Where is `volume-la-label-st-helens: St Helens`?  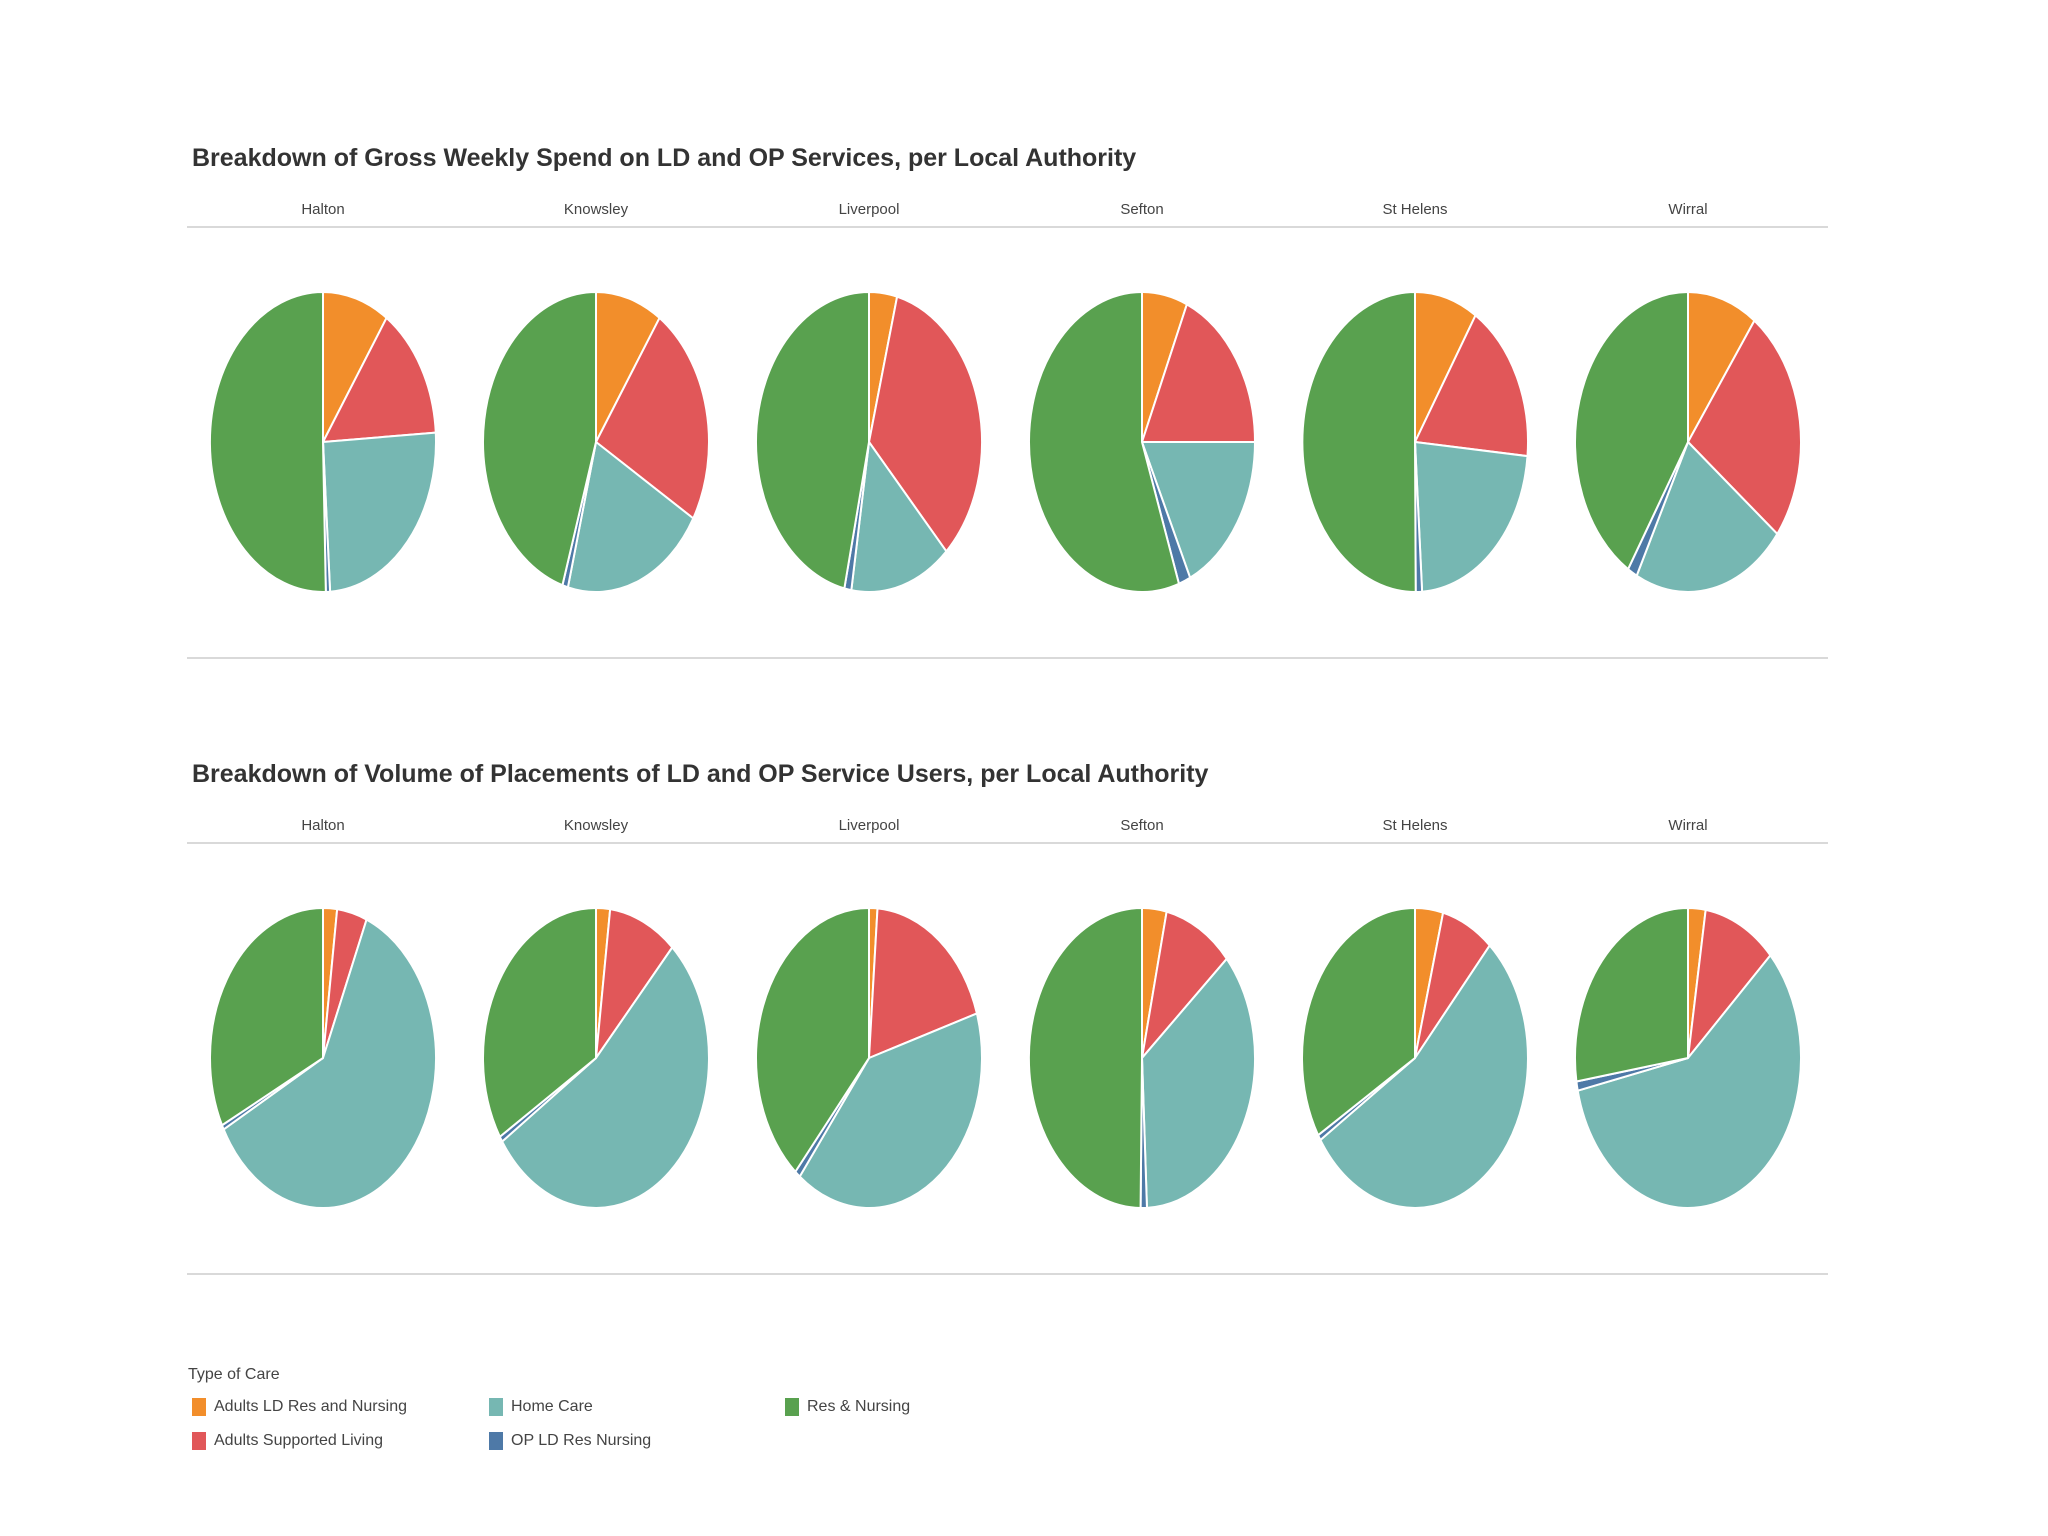
volume-la-label-st-helens: St Helens is located at coordinates (1414, 825).